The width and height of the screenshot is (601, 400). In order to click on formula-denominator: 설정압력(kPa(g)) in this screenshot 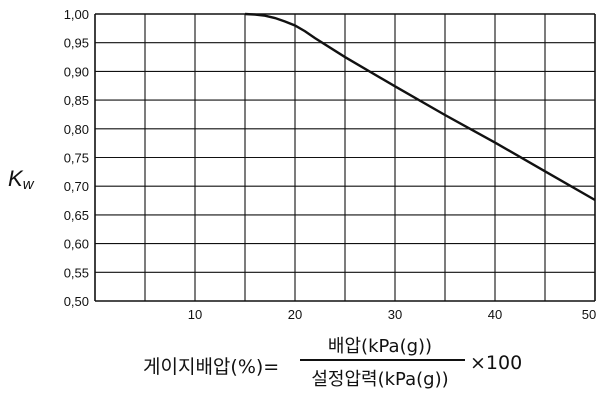, I will do `click(380, 379)`.